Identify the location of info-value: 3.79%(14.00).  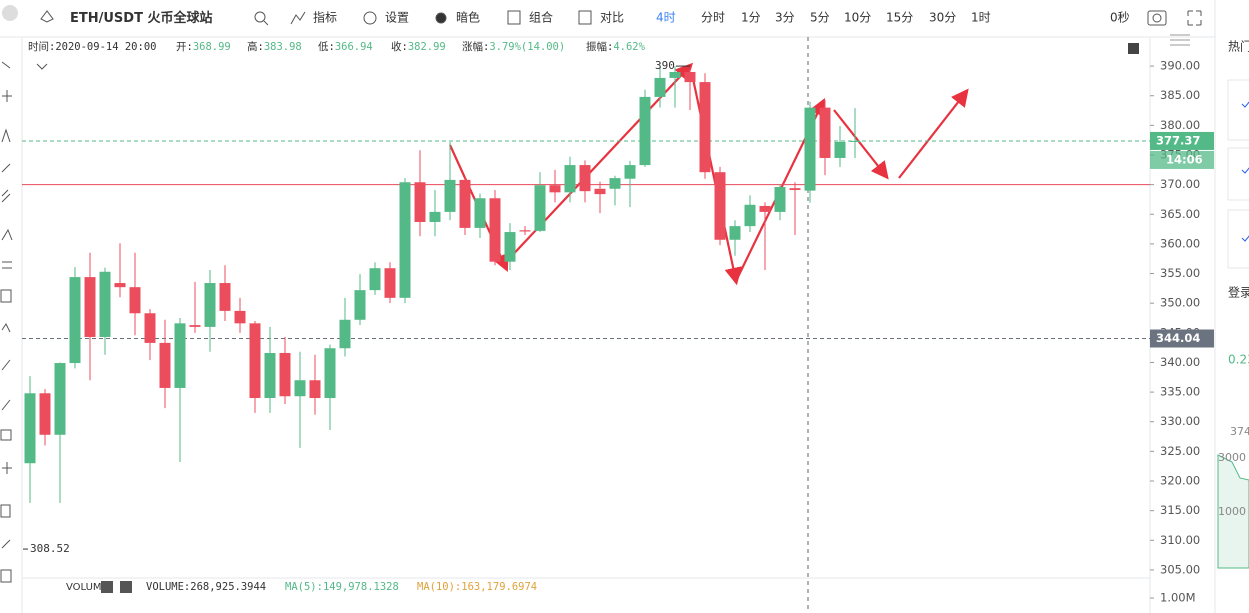
(527, 47).